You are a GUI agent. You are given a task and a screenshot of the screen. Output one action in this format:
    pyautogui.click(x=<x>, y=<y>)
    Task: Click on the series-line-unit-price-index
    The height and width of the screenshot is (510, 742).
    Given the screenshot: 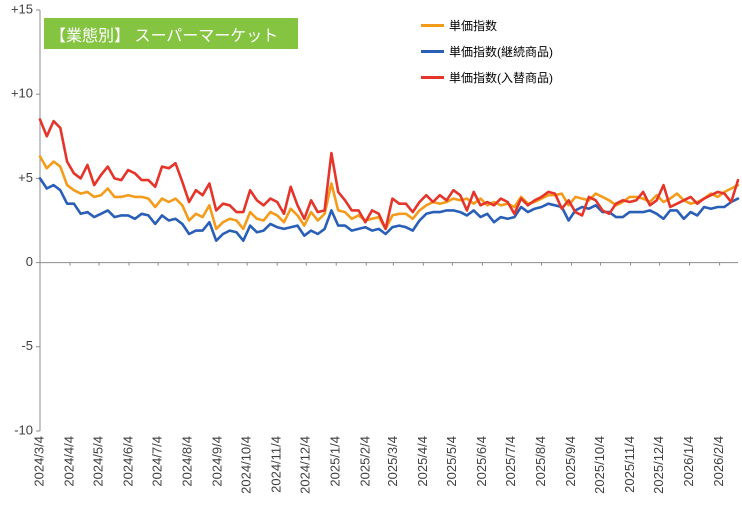 What is the action you would take?
    pyautogui.click(x=389, y=193)
    